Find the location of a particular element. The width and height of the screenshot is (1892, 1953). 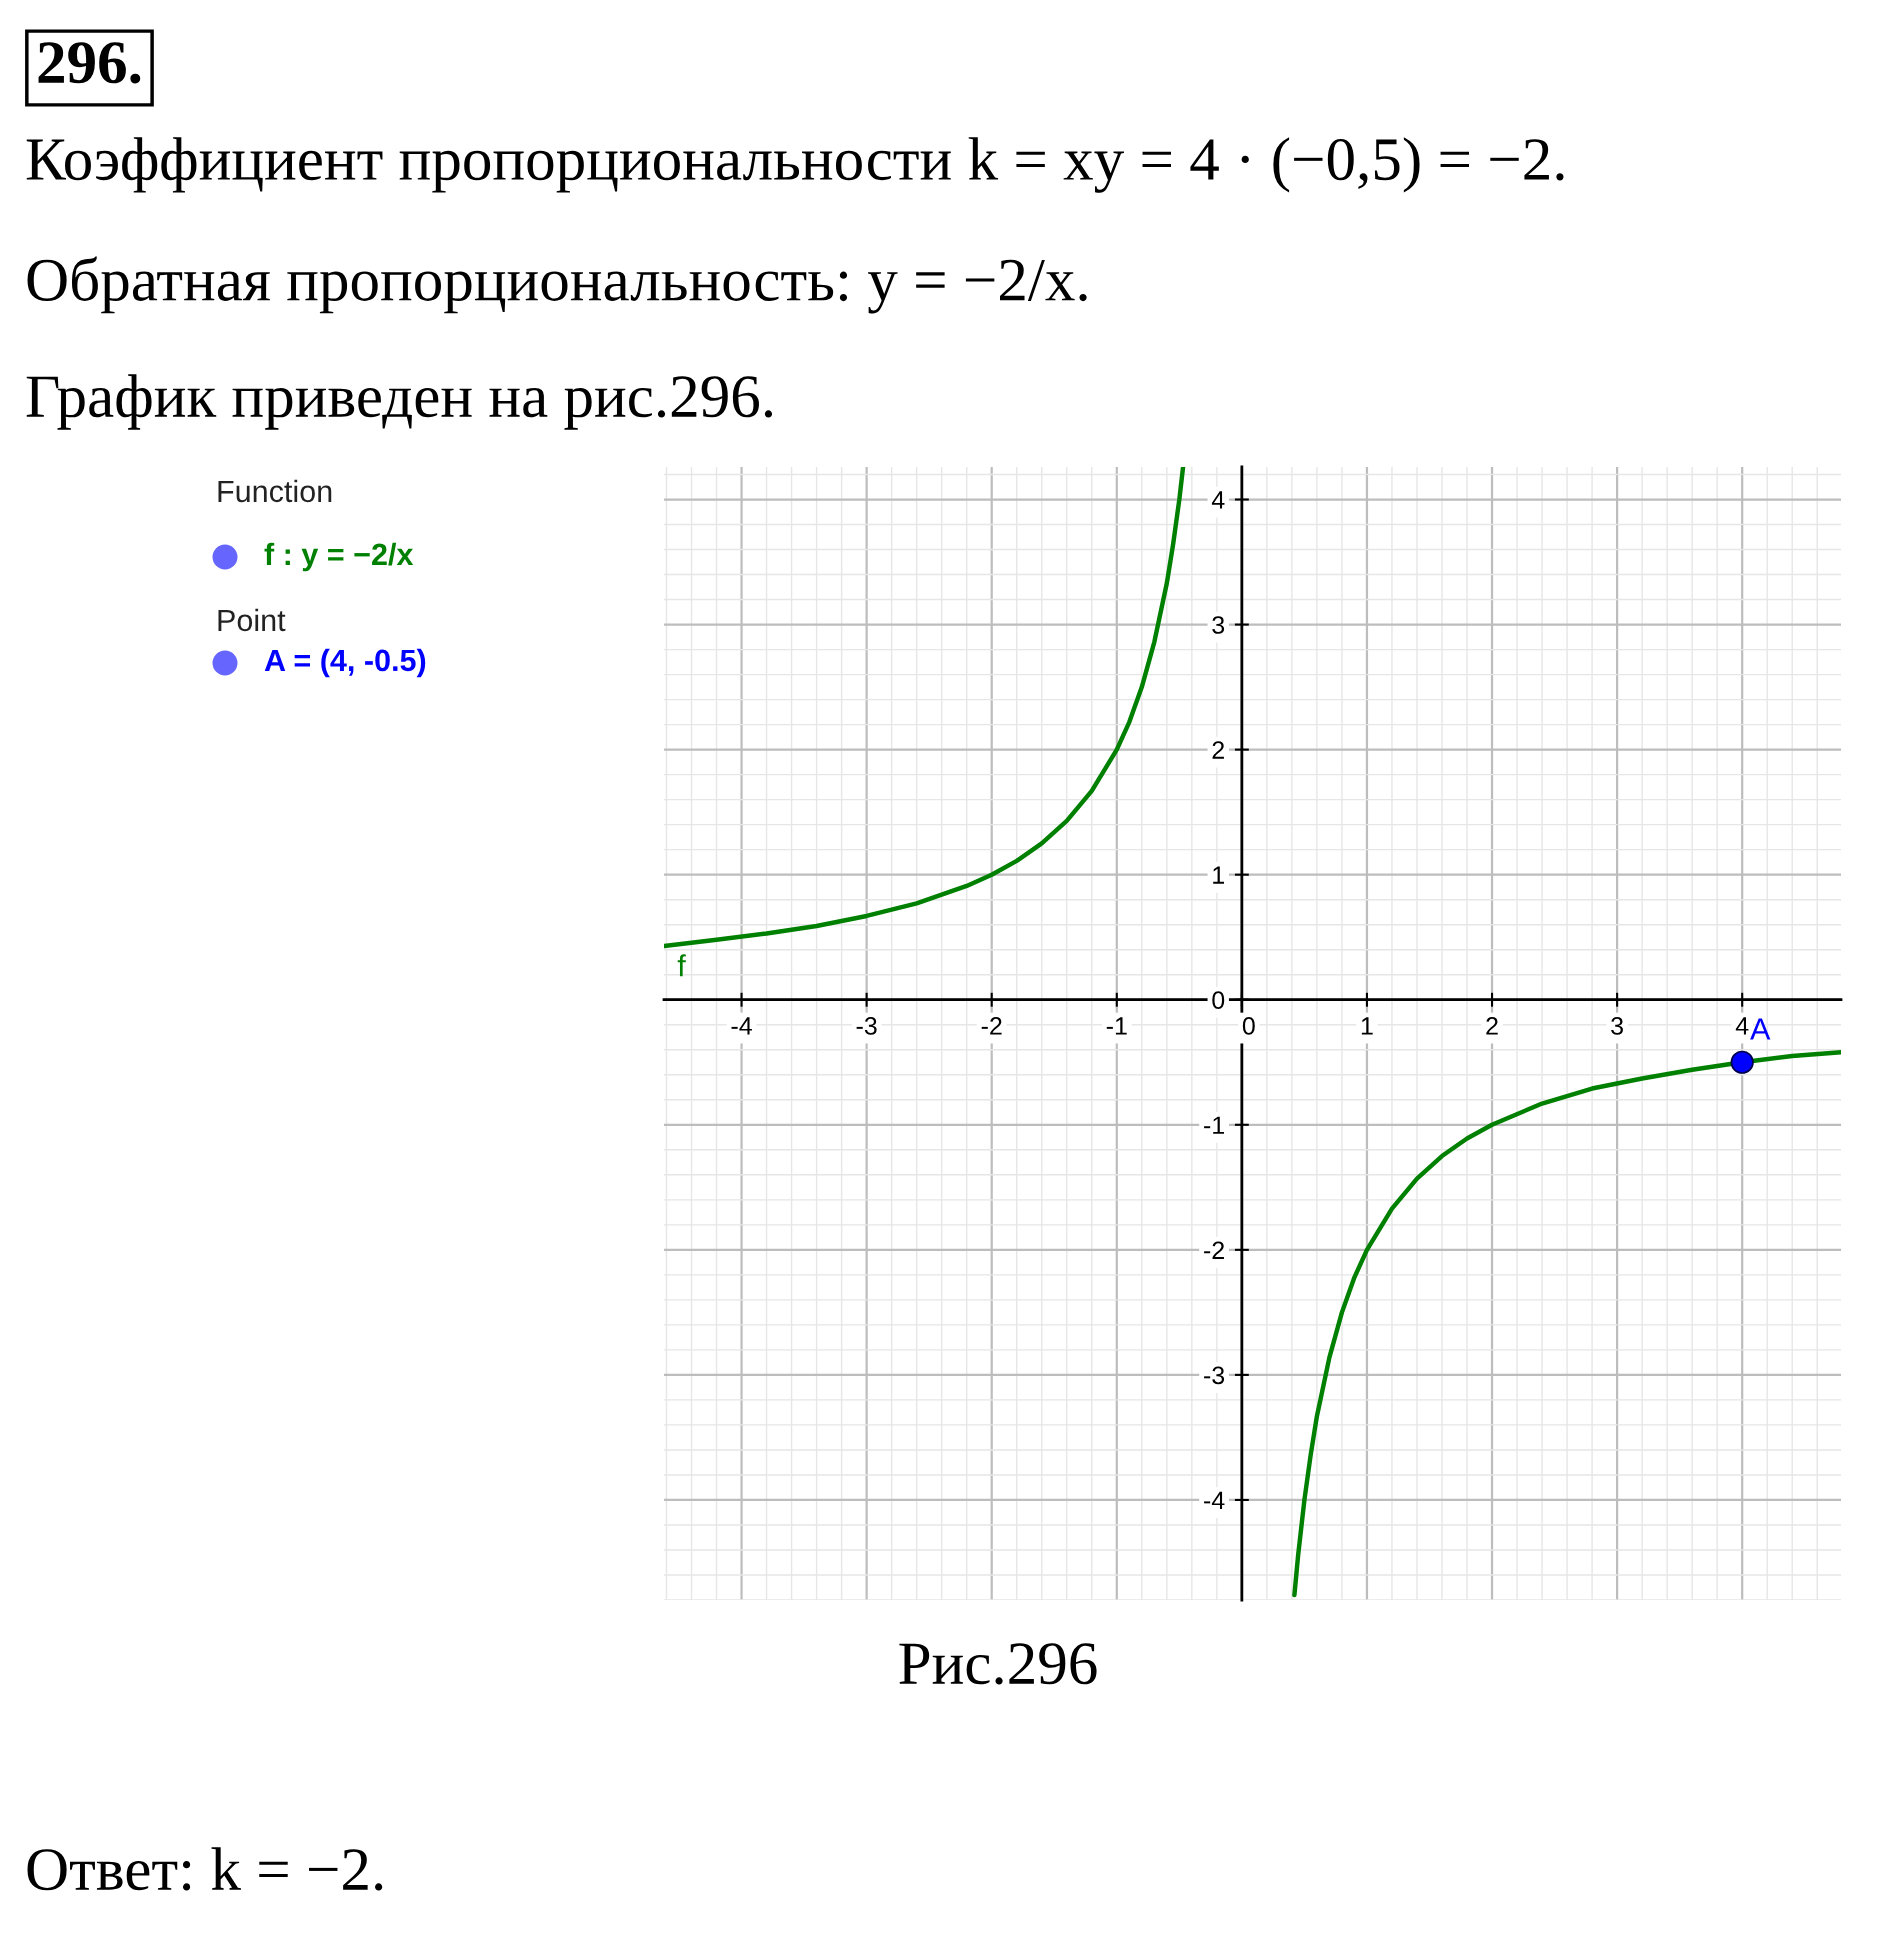

text: Point is located at coordinates (252, 620).